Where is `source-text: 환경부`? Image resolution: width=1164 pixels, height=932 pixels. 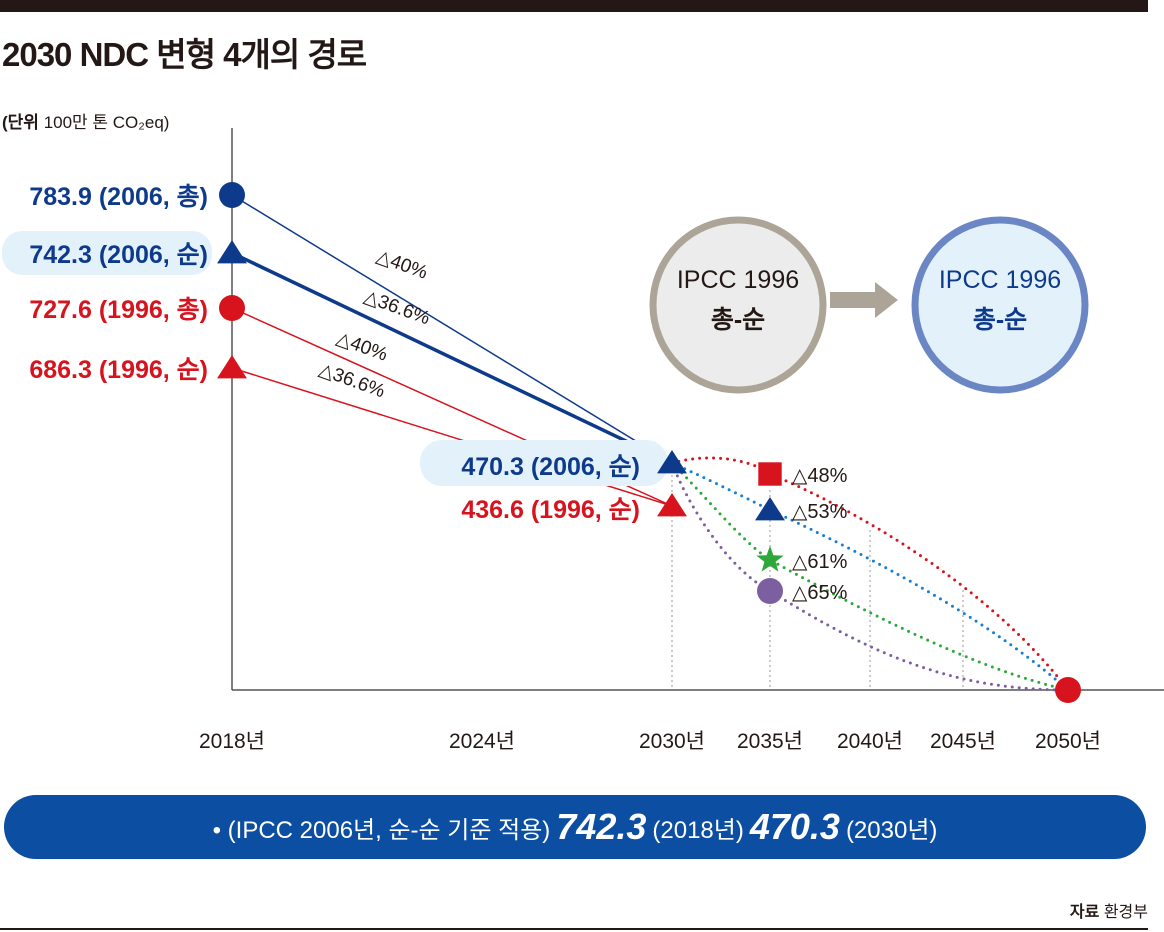 source-text: 환경부 is located at coordinates (1125, 912).